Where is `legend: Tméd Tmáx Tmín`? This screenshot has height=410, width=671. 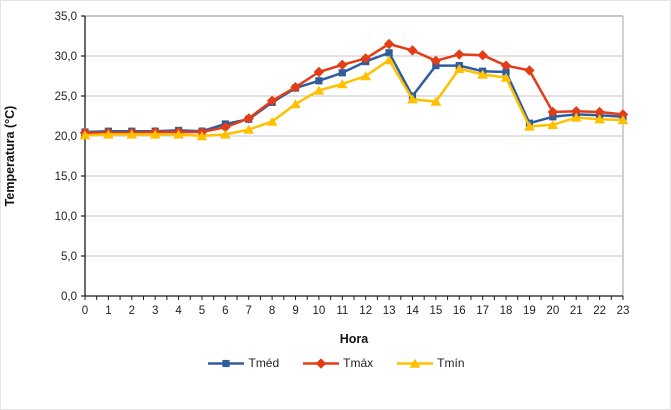 legend: Tméd Tmáx Tmín is located at coordinates (336, 363).